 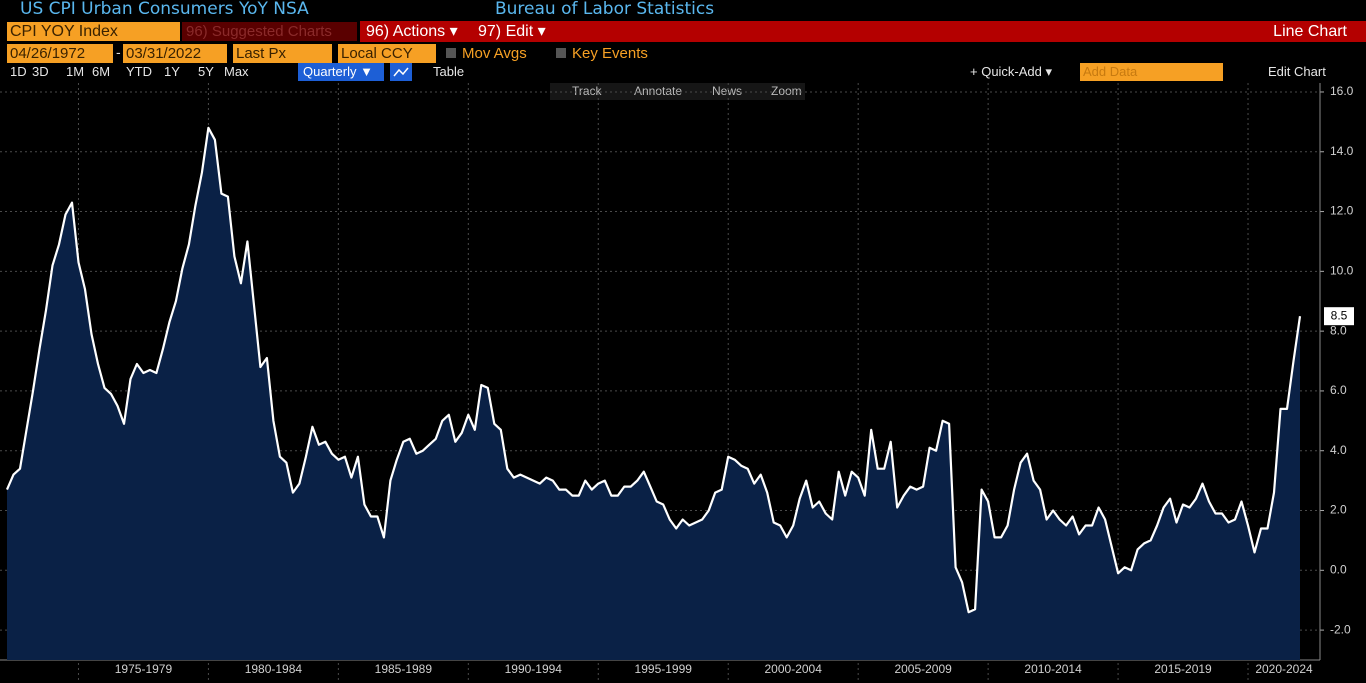 What do you see at coordinates (1183, 669) in the screenshot?
I see `x-tick-label: 2015-2019` at bounding box center [1183, 669].